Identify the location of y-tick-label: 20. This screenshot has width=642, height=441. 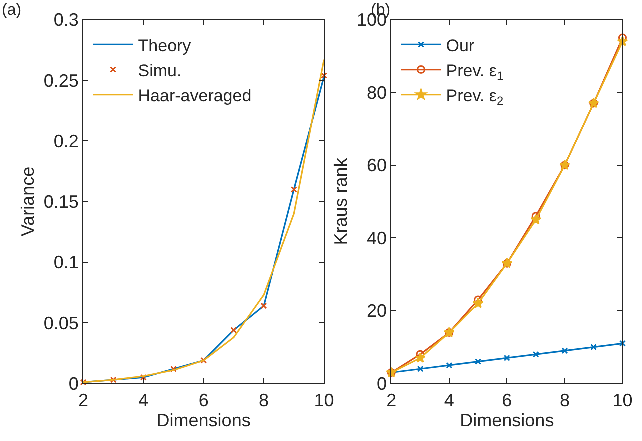
(377, 311).